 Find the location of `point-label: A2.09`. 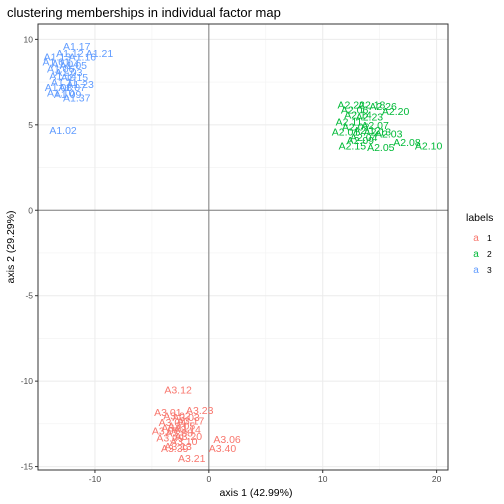

point-label: A2.09 is located at coordinates (361, 141).